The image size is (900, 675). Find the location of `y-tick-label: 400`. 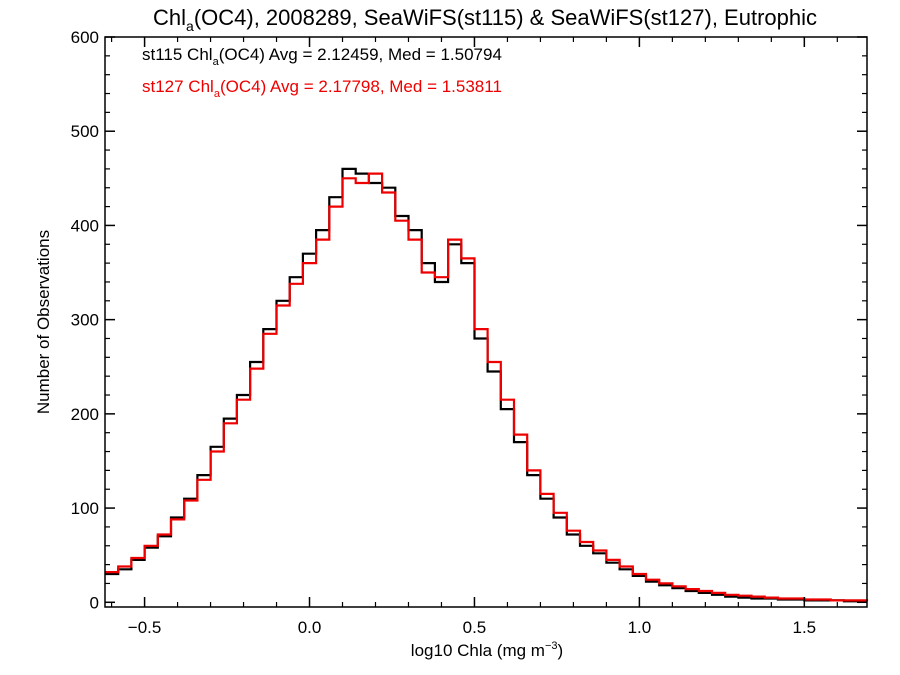

y-tick-label: 400 is located at coordinates (85, 225).